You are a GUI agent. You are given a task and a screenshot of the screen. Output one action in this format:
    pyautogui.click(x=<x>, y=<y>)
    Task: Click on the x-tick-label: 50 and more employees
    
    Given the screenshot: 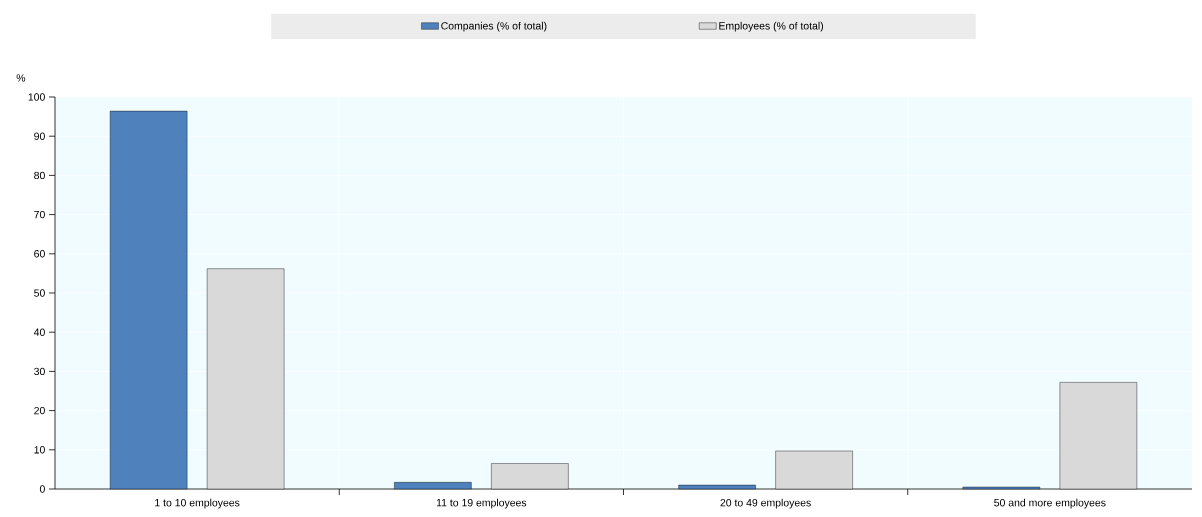 What is the action you would take?
    pyautogui.click(x=1050, y=503)
    